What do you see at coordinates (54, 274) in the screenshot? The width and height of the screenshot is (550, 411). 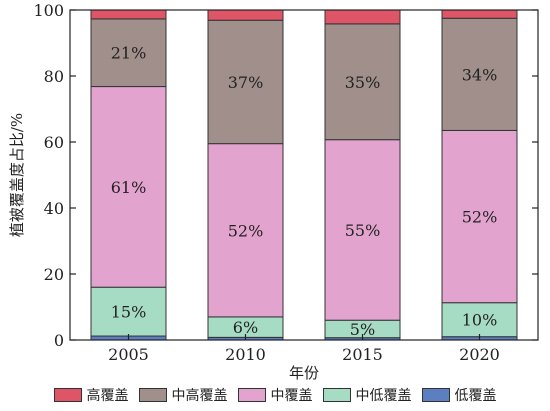 I see `y-tick-label: 20` at bounding box center [54, 274].